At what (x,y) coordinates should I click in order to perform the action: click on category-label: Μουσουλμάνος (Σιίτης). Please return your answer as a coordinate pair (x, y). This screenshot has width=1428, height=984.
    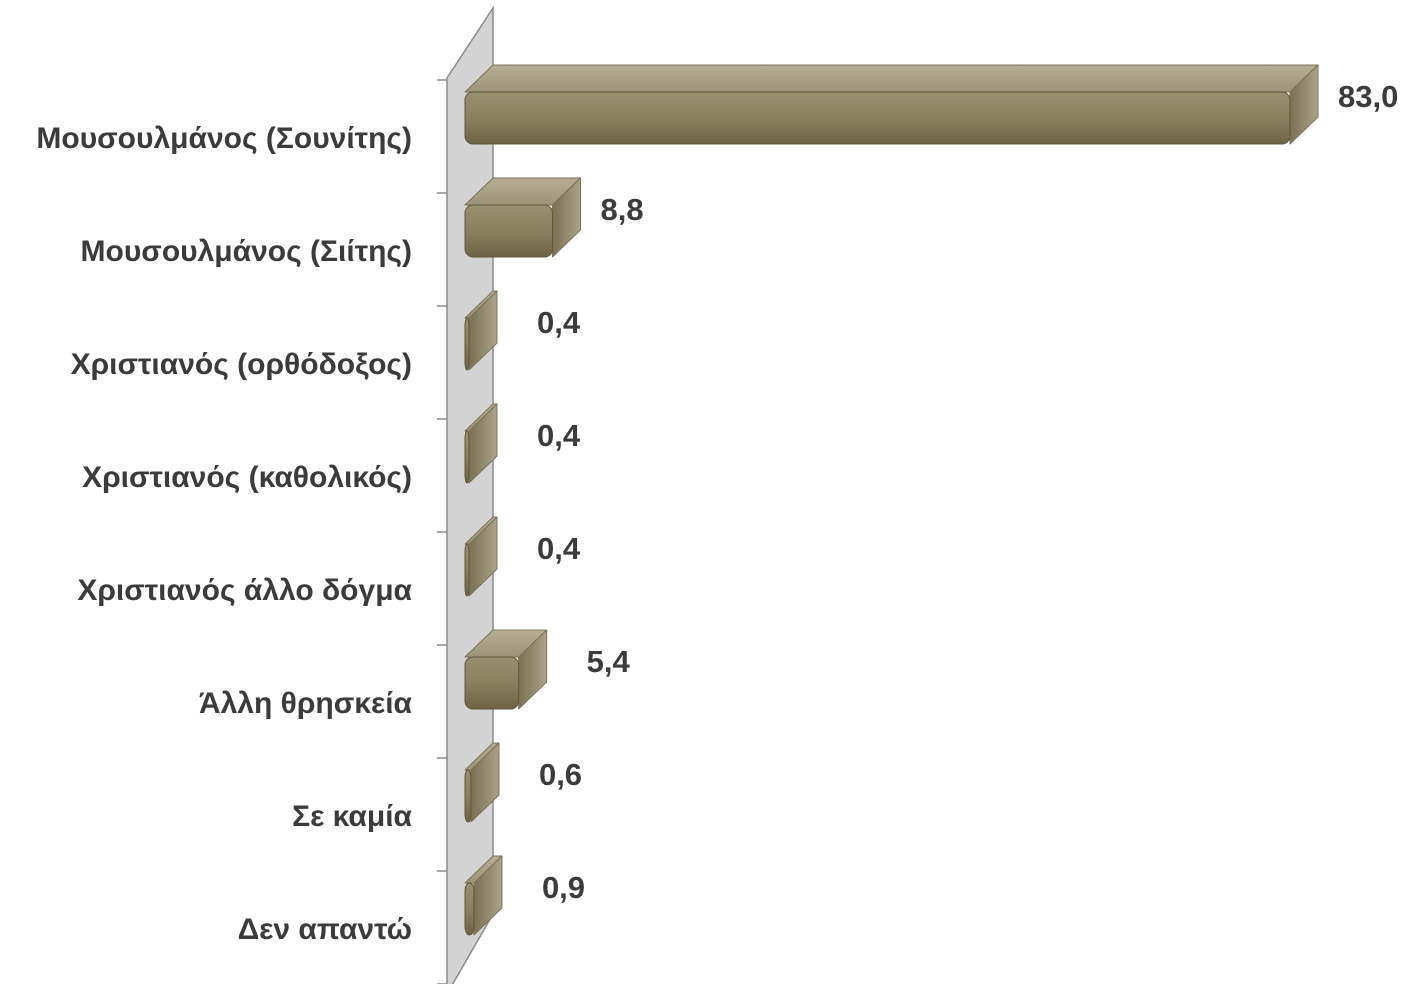
    Looking at the image, I should click on (246, 251).